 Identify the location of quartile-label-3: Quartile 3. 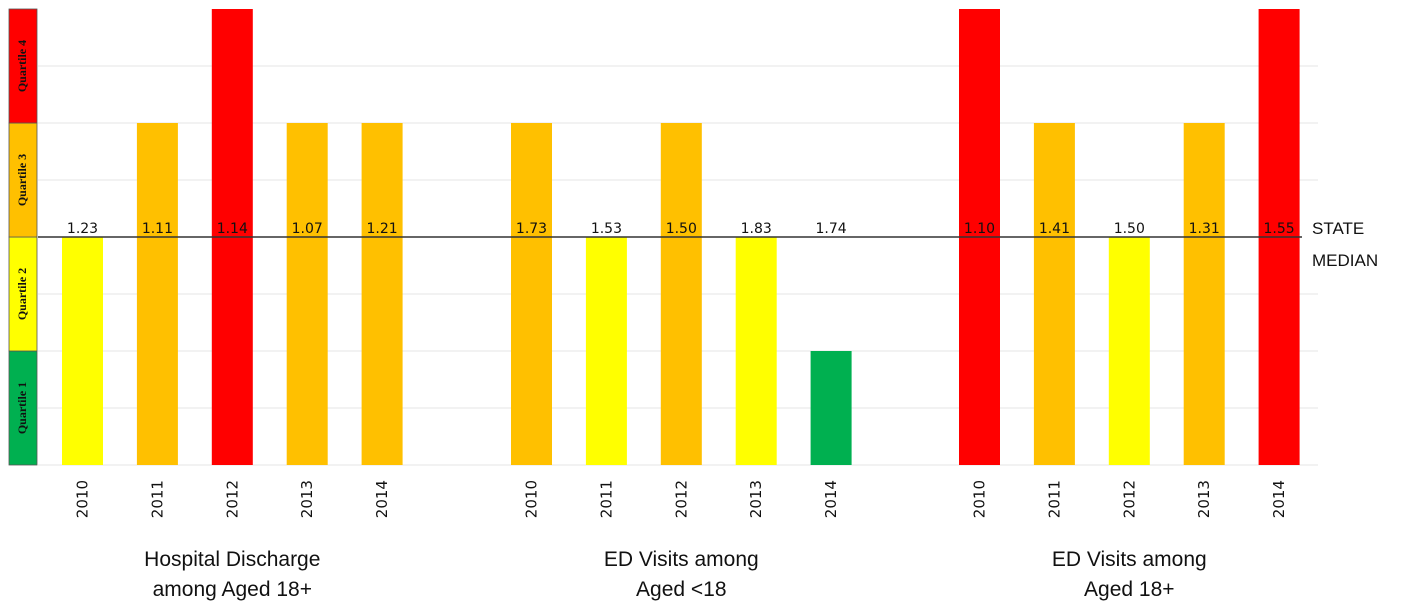
(22, 180).